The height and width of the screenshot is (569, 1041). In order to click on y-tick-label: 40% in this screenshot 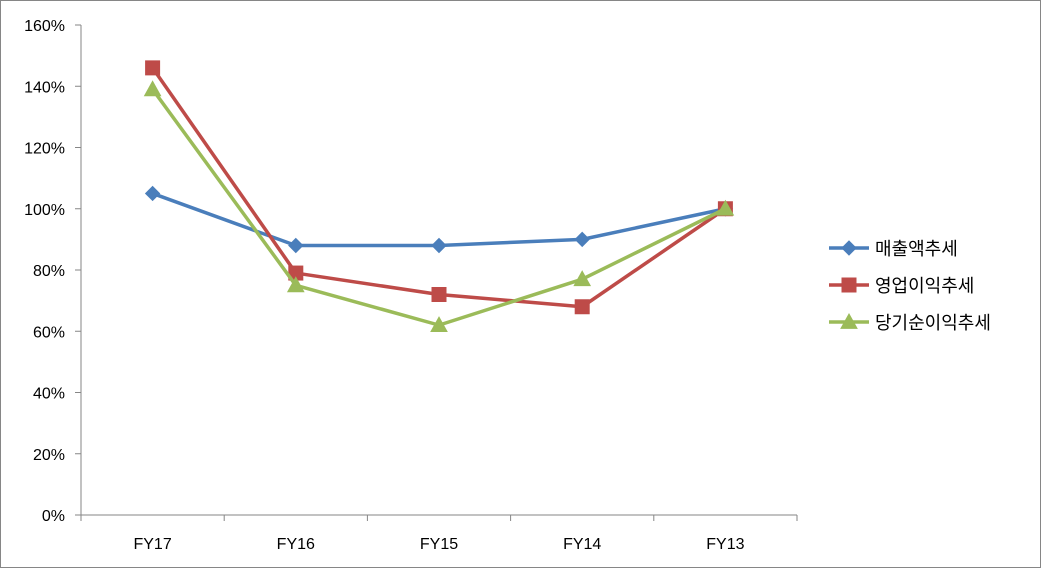, I will do `click(49, 394)`.